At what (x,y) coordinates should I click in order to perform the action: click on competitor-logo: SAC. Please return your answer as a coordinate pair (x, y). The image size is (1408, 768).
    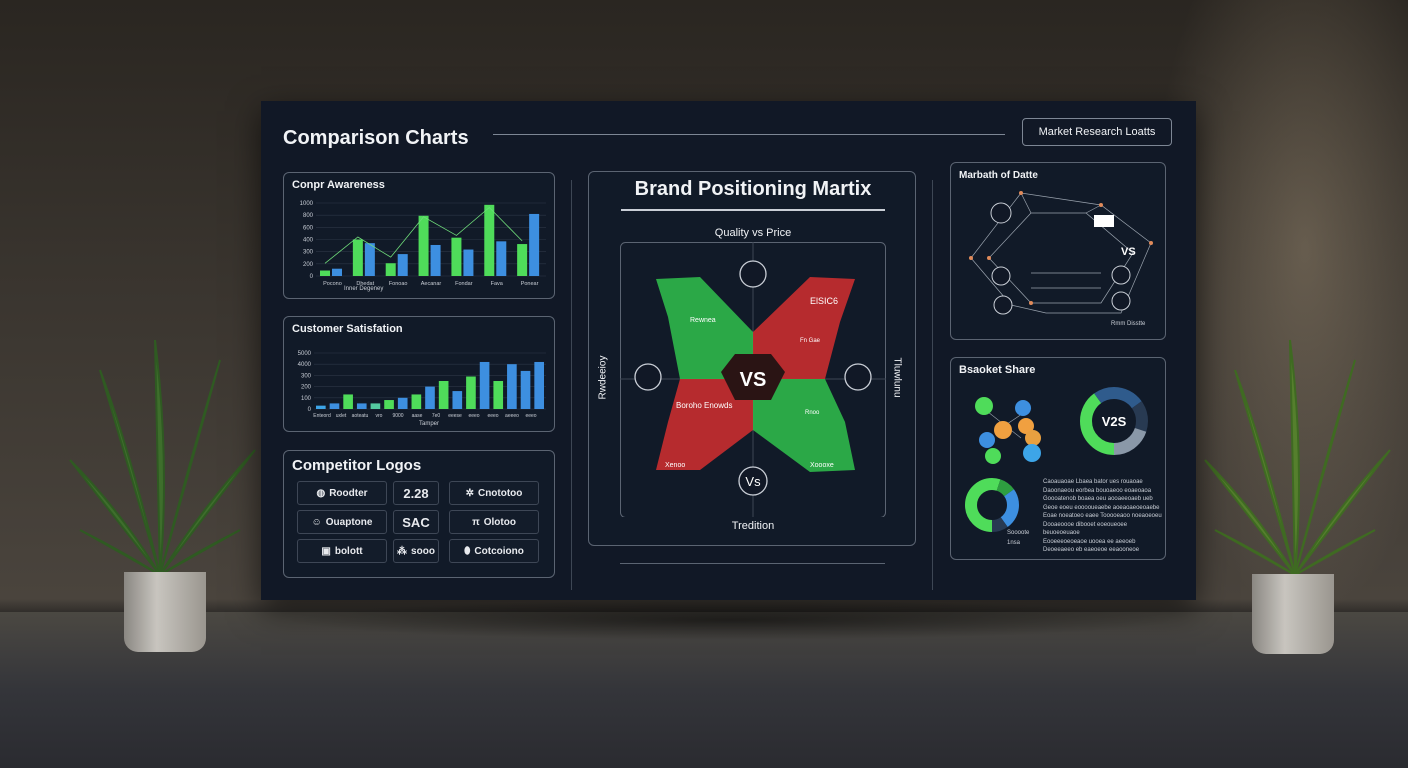
    Looking at the image, I should click on (416, 522).